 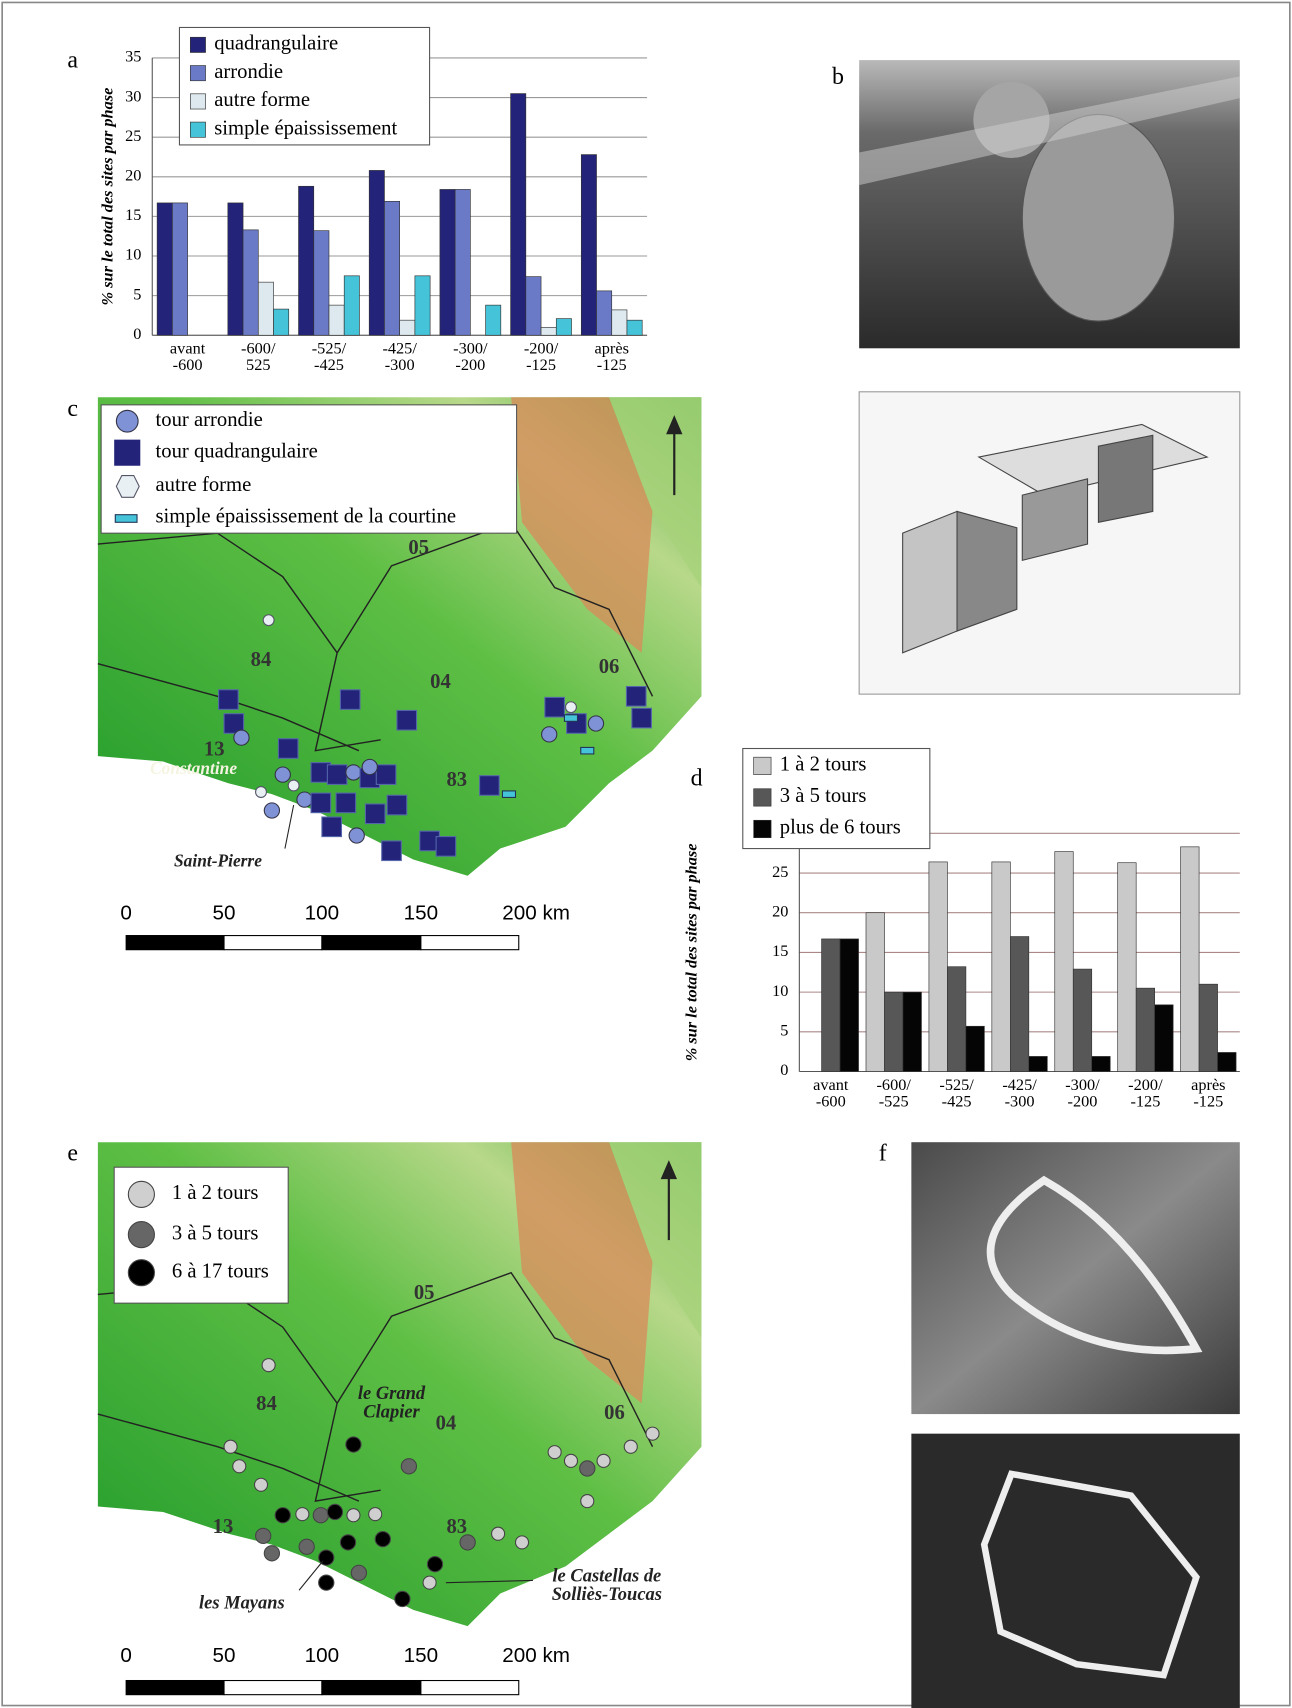 I want to click on scale-bar, so click(x=322, y=1315).